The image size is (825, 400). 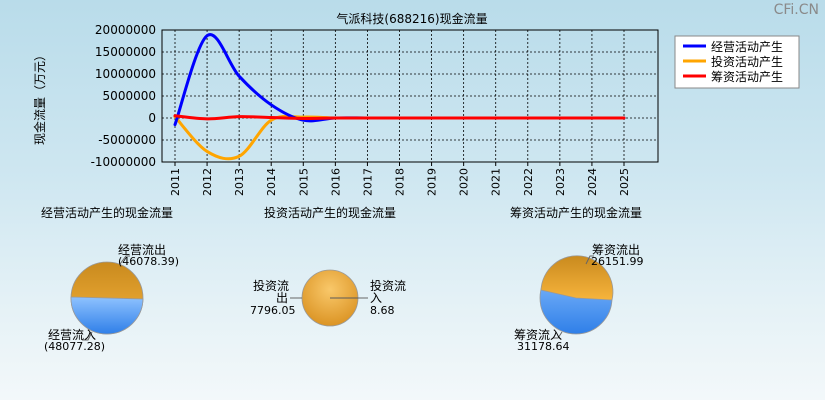 I want to click on watermark: CFi.CN, so click(x=796, y=10).